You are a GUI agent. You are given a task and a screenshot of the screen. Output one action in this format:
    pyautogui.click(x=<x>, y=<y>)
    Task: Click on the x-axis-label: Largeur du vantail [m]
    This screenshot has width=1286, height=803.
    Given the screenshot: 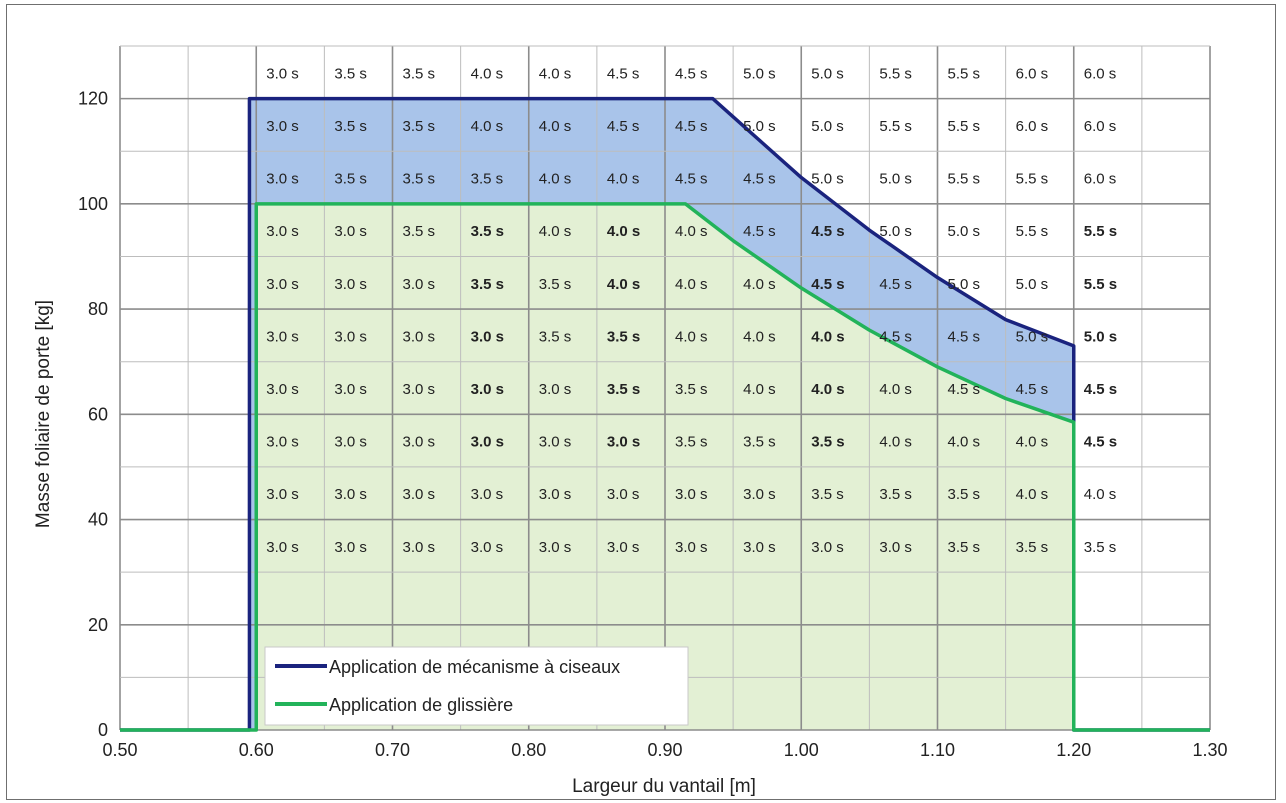 What is the action you would take?
    pyautogui.click(x=664, y=786)
    